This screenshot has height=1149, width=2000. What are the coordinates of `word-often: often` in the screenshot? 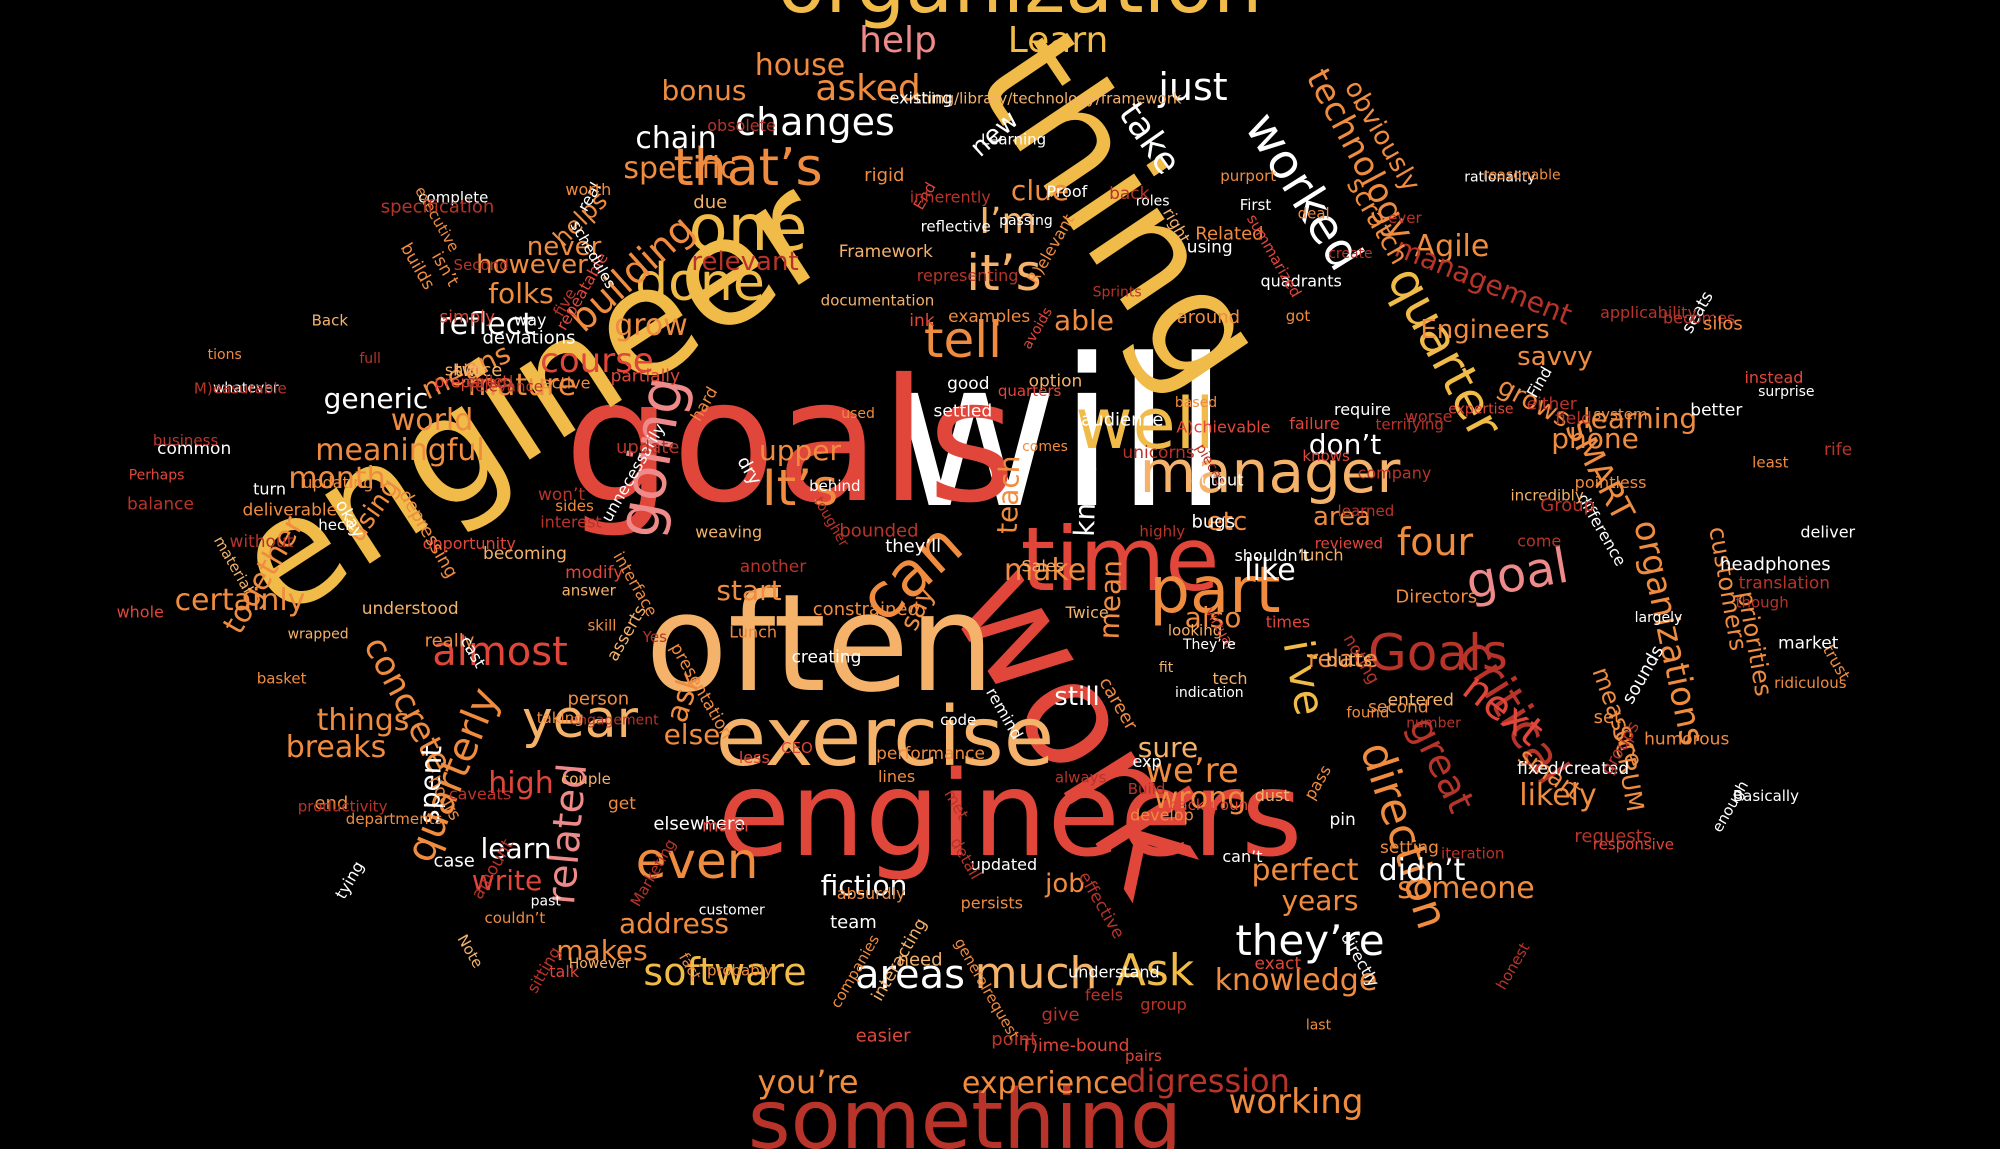 It's located at (819, 643).